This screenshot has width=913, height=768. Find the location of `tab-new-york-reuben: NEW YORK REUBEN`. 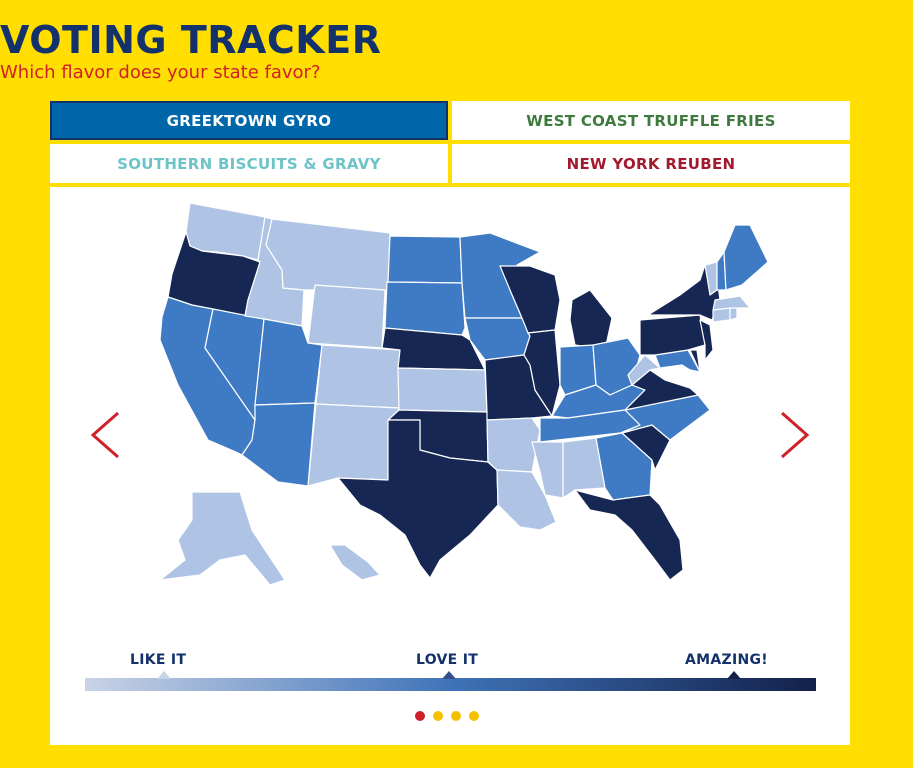

tab-new-york-reuben: NEW YORK REUBEN is located at coordinates (651, 163).